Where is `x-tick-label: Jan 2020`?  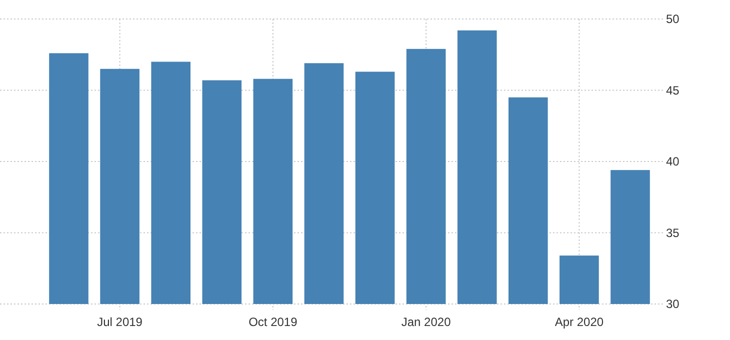 x-tick-label: Jan 2020 is located at coordinates (426, 322).